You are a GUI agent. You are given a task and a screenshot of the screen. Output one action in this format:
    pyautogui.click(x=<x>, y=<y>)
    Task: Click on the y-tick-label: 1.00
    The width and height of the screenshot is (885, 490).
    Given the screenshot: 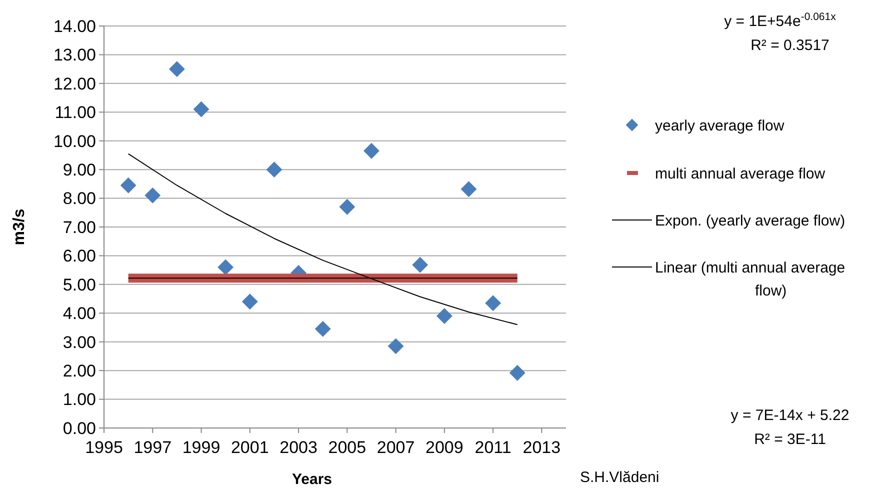 What is the action you would take?
    pyautogui.click(x=79, y=400)
    